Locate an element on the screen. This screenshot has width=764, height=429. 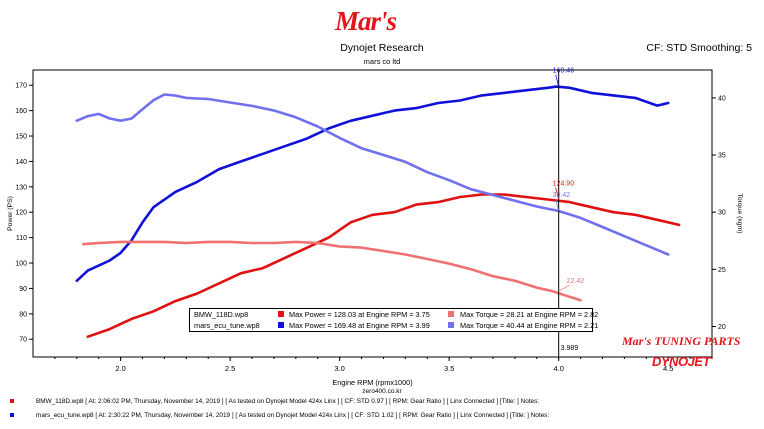
chart-subtitle: mars co ltd is located at coordinates (382, 61).